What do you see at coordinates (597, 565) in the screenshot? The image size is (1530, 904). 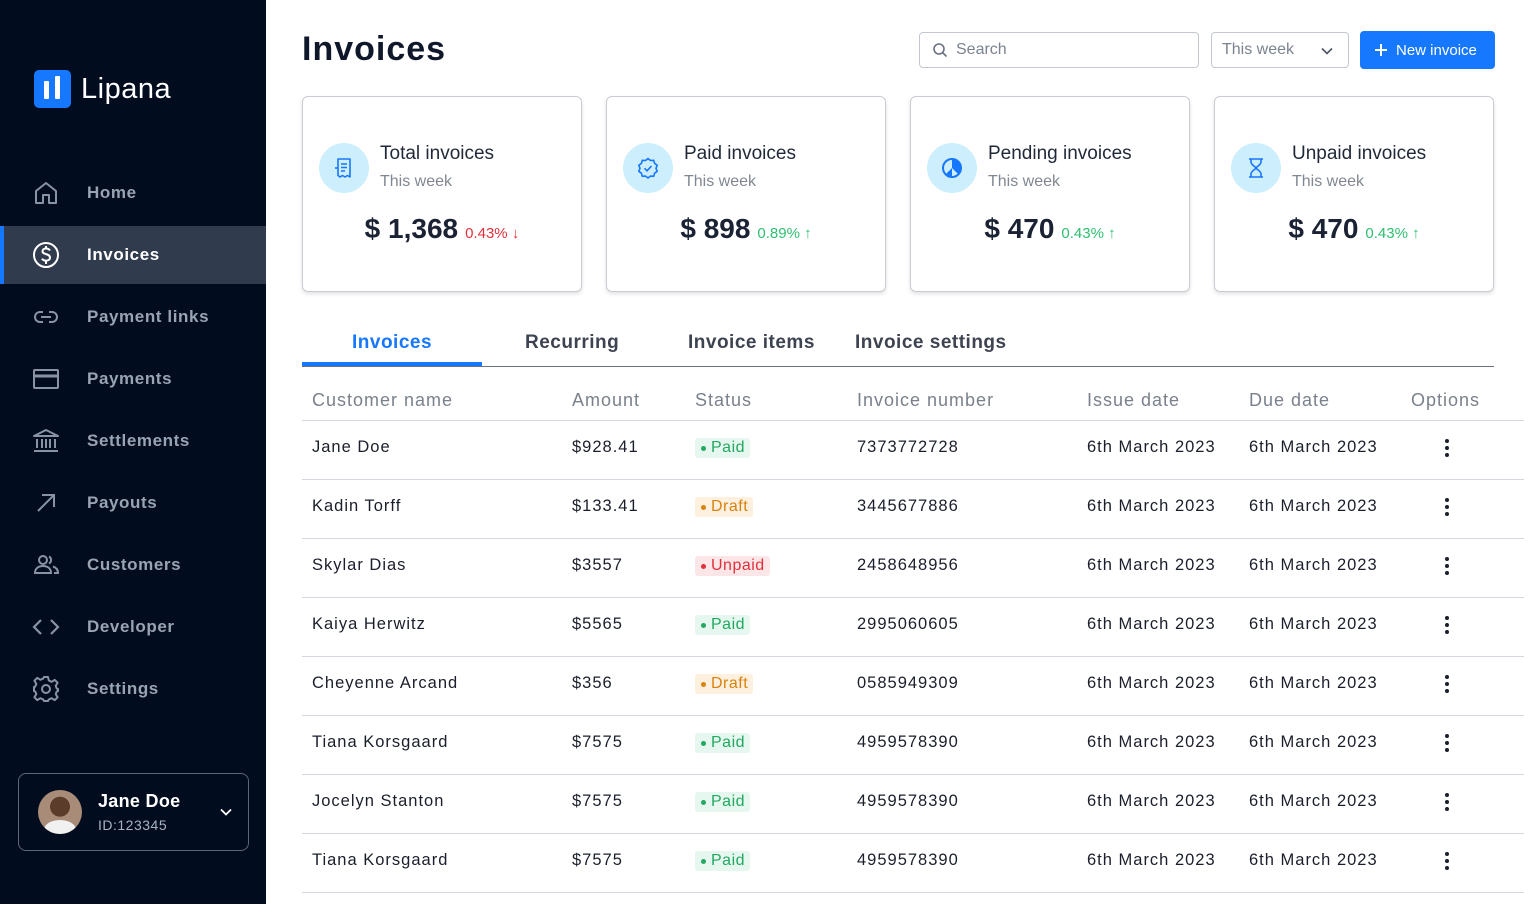 I see `amount: $3557` at bounding box center [597, 565].